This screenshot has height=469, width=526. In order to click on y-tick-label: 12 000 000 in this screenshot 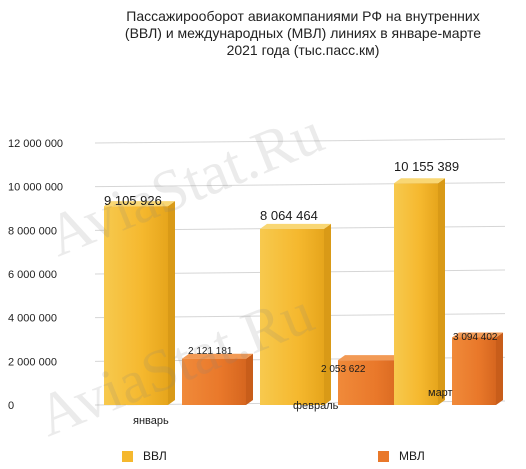, I will do `click(35, 144)`.